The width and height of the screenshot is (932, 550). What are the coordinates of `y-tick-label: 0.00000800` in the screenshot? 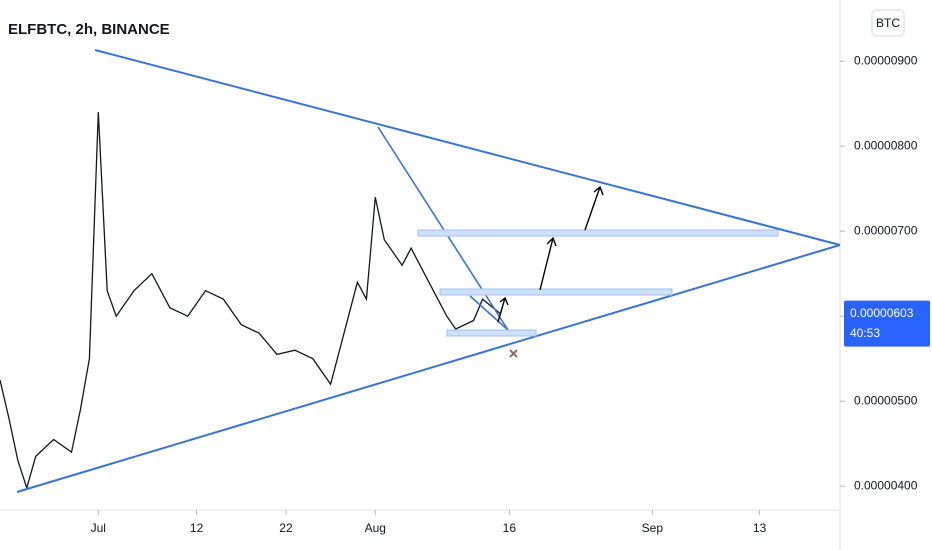 It's located at (886, 145).